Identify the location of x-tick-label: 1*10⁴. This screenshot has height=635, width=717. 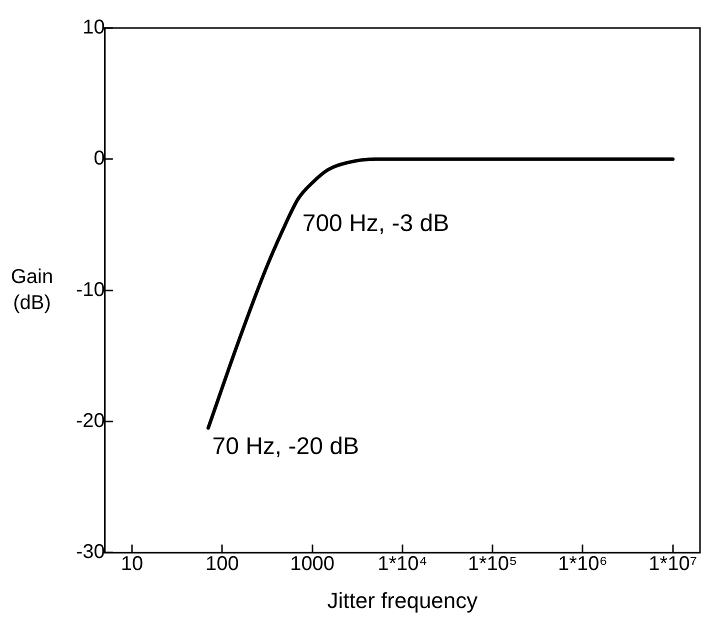
(403, 564).